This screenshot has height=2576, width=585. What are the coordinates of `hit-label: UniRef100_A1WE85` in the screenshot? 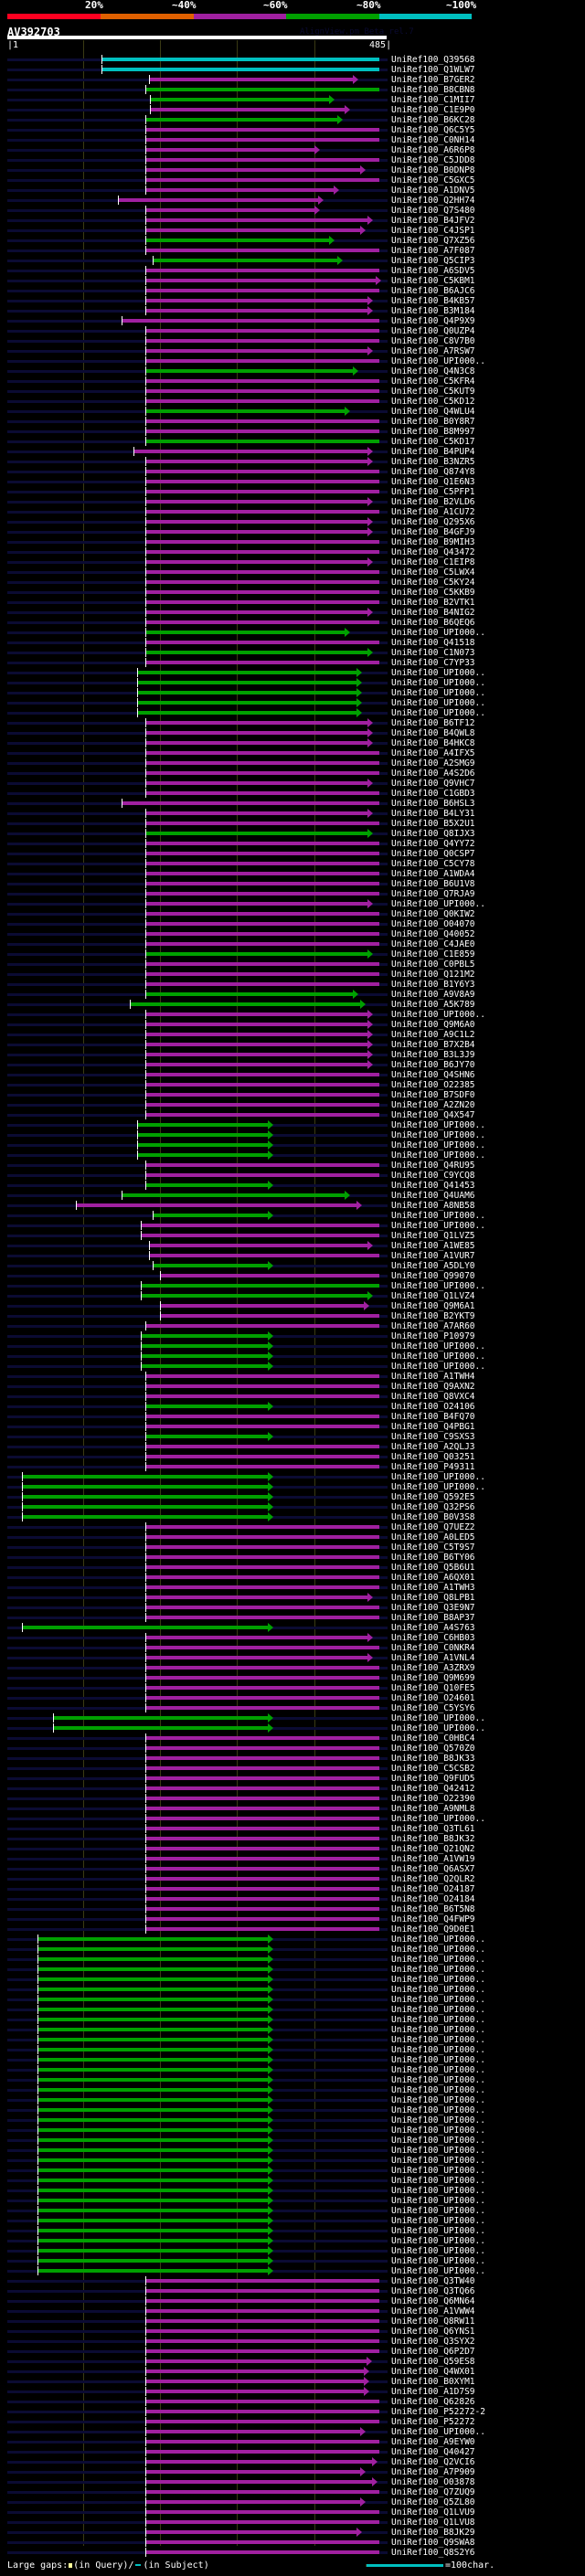 It's located at (433, 1246).